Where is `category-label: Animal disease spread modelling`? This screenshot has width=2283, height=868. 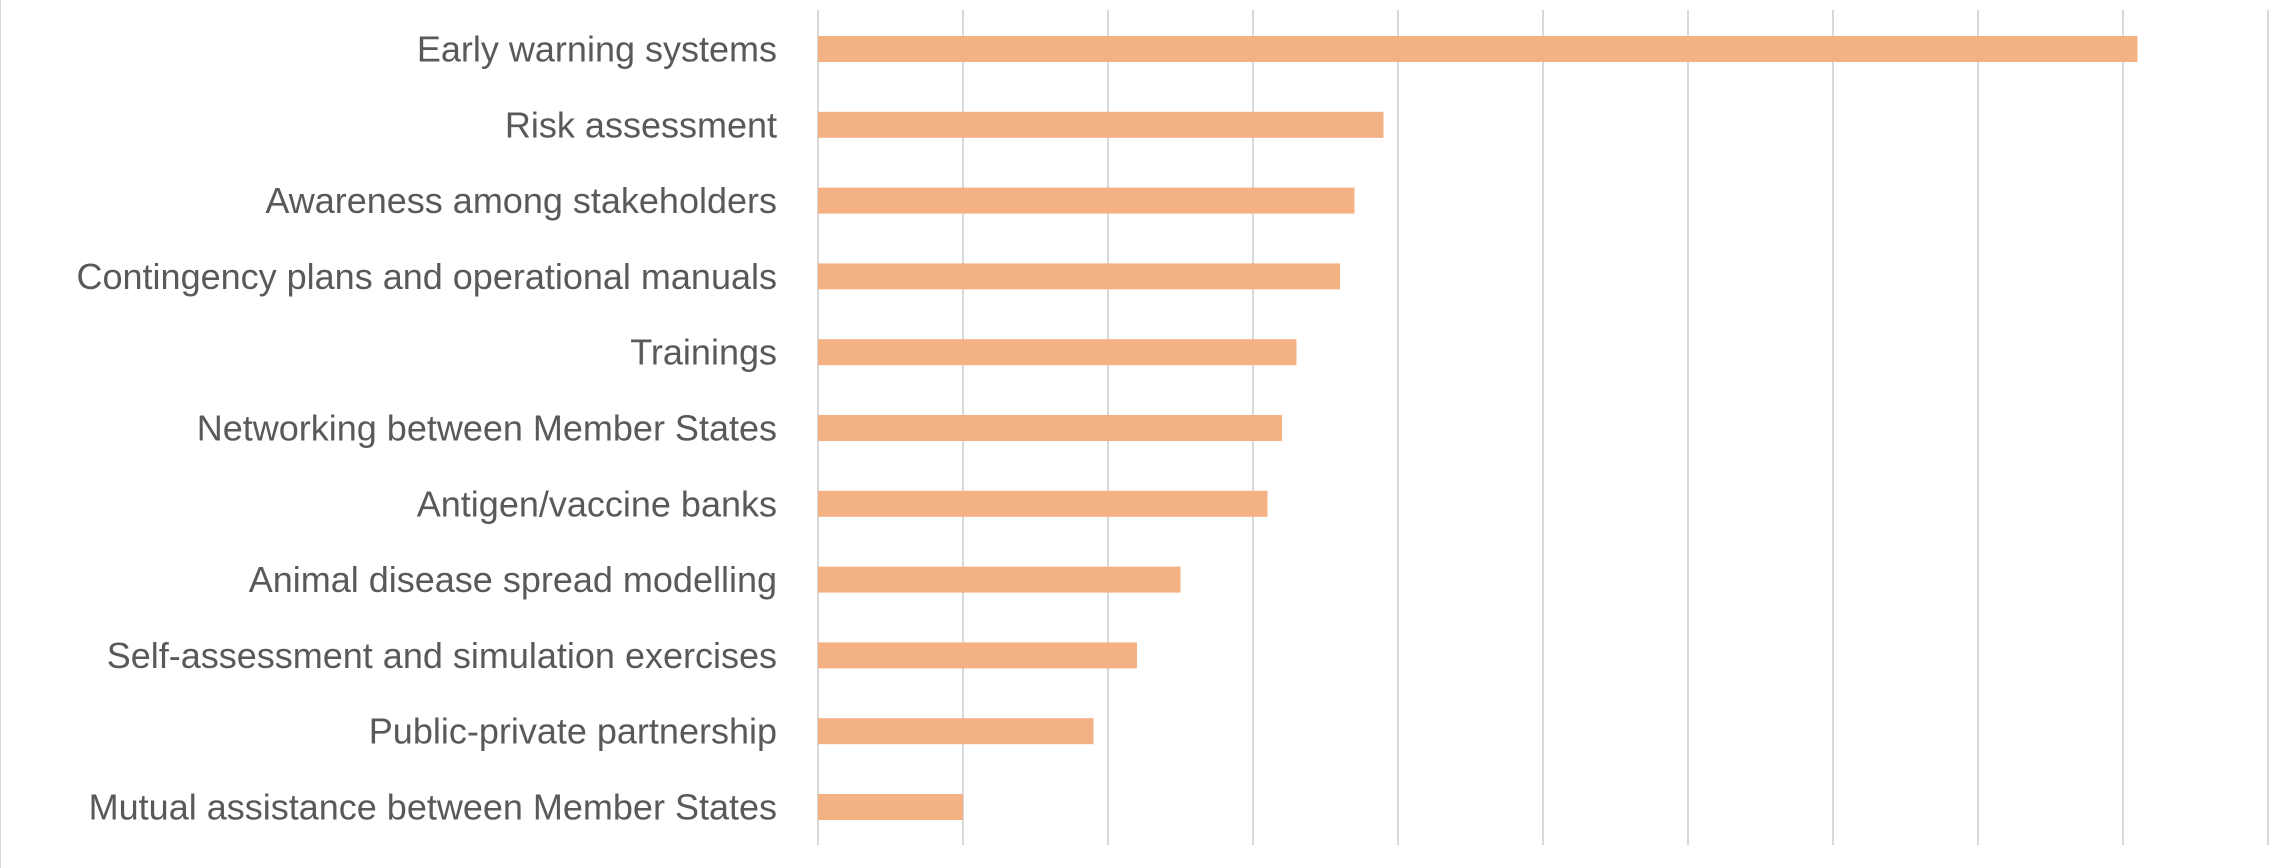 category-label: Animal disease spread modelling is located at coordinates (513, 579).